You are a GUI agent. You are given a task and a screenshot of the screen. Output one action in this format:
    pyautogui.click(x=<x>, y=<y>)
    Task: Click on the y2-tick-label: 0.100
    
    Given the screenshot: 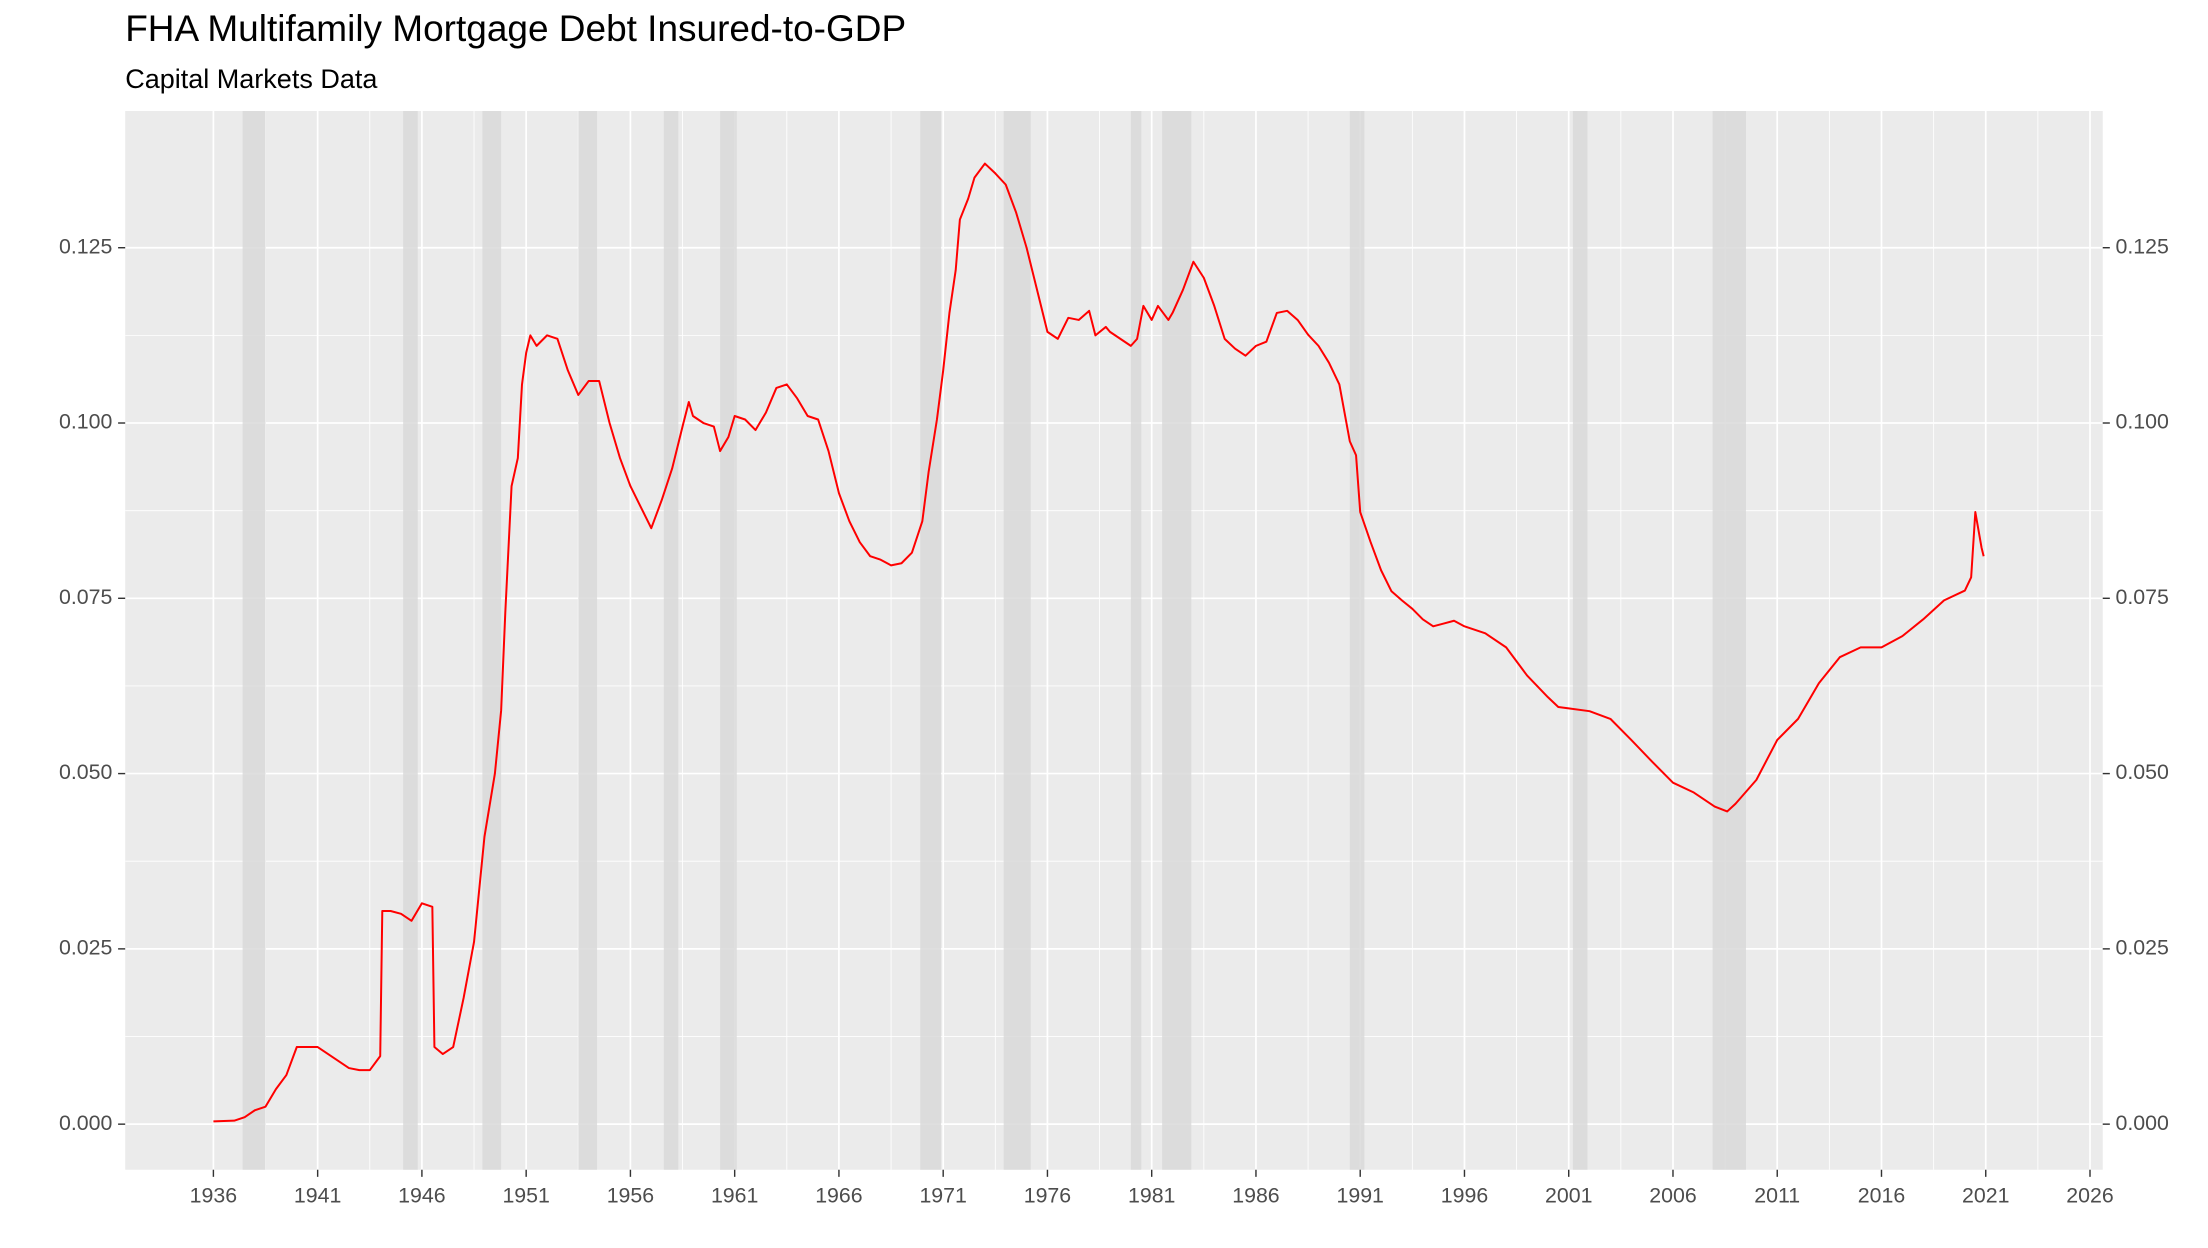 What is the action you would take?
    pyautogui.click(x=2143, y=422)
    